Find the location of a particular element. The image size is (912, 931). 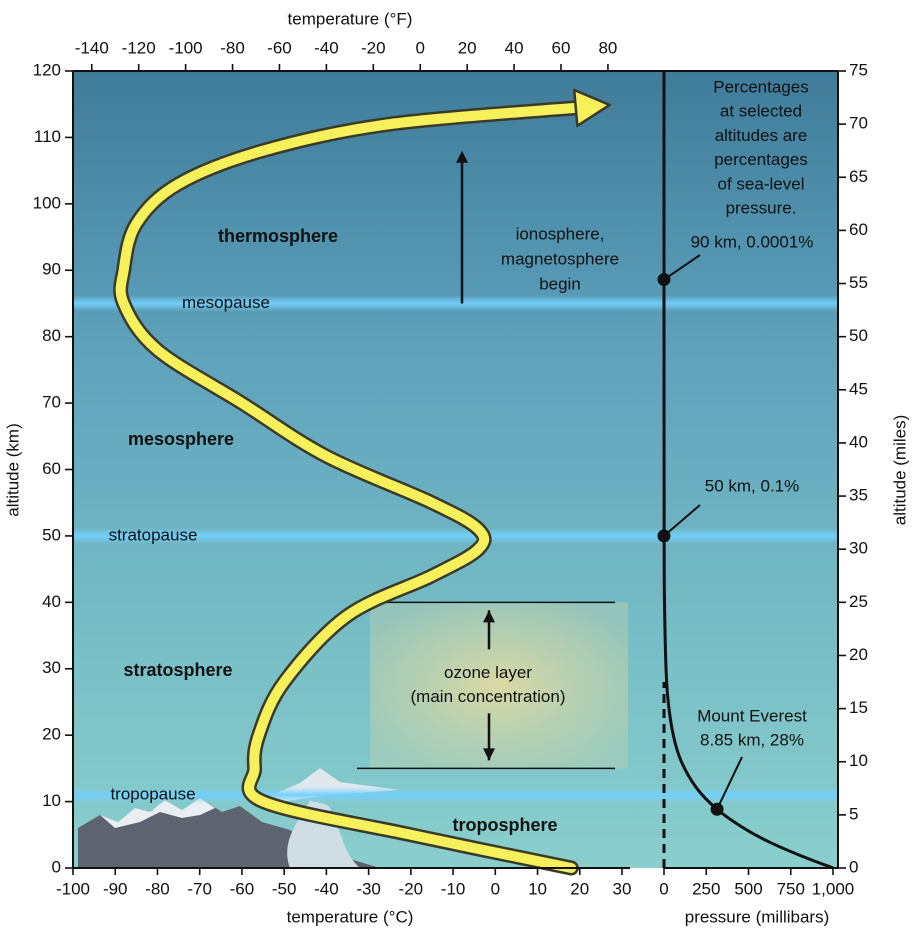

layer-label: stratosphere is located at coordinates (177, 670).